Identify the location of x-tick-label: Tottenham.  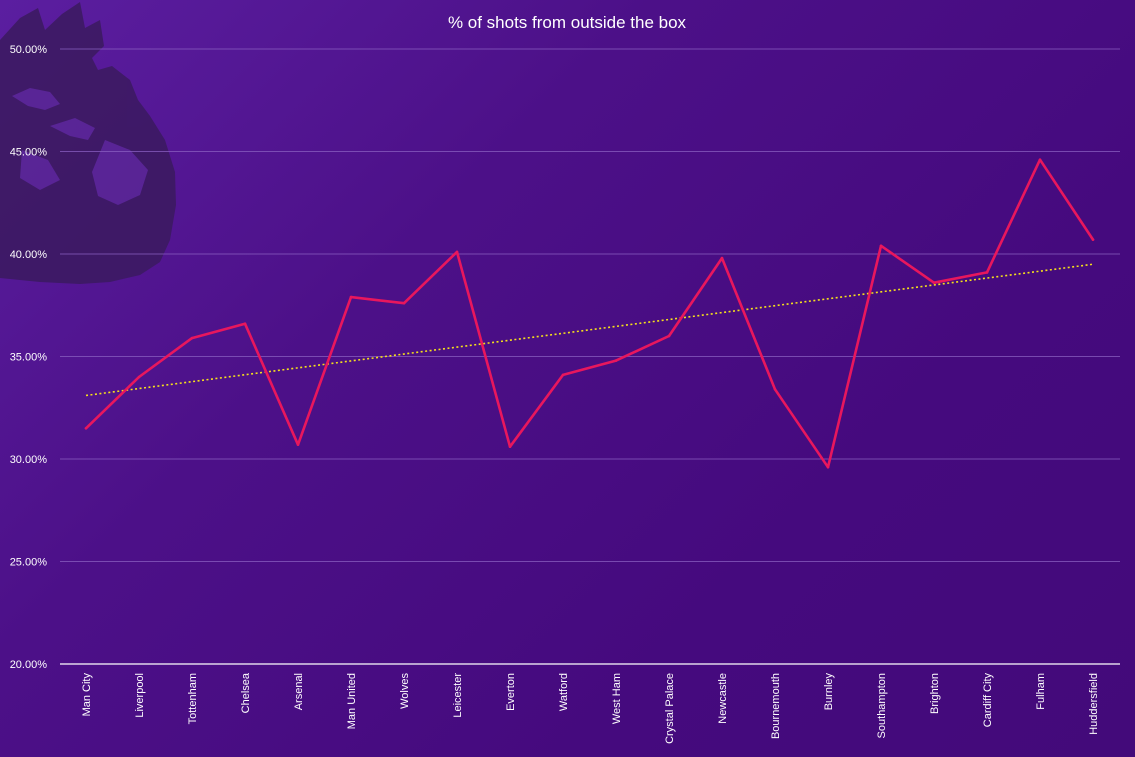
(193, 698).